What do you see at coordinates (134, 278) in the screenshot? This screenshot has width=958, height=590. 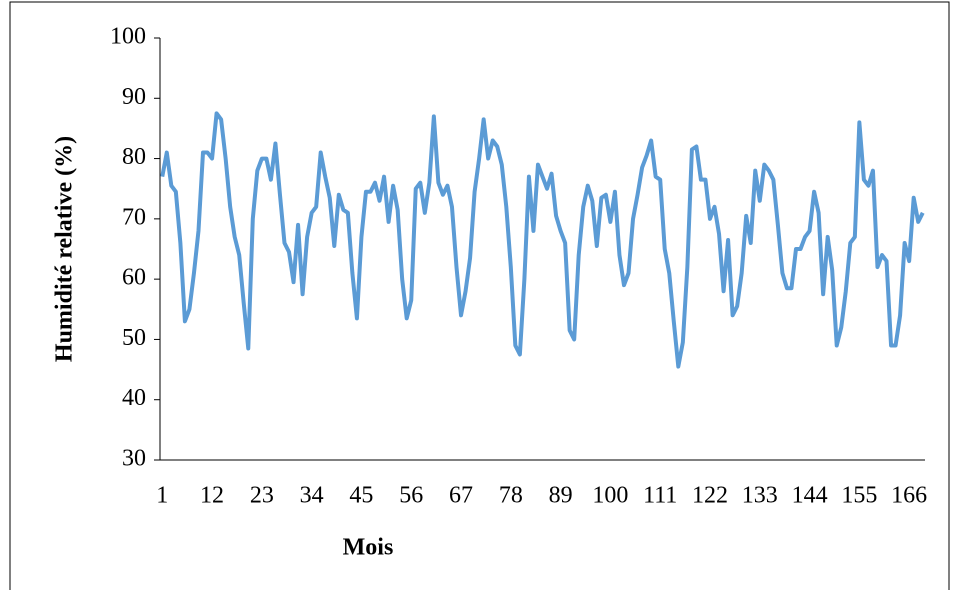 I see `y-tick-label: 60` at bounding box center [134, 278].